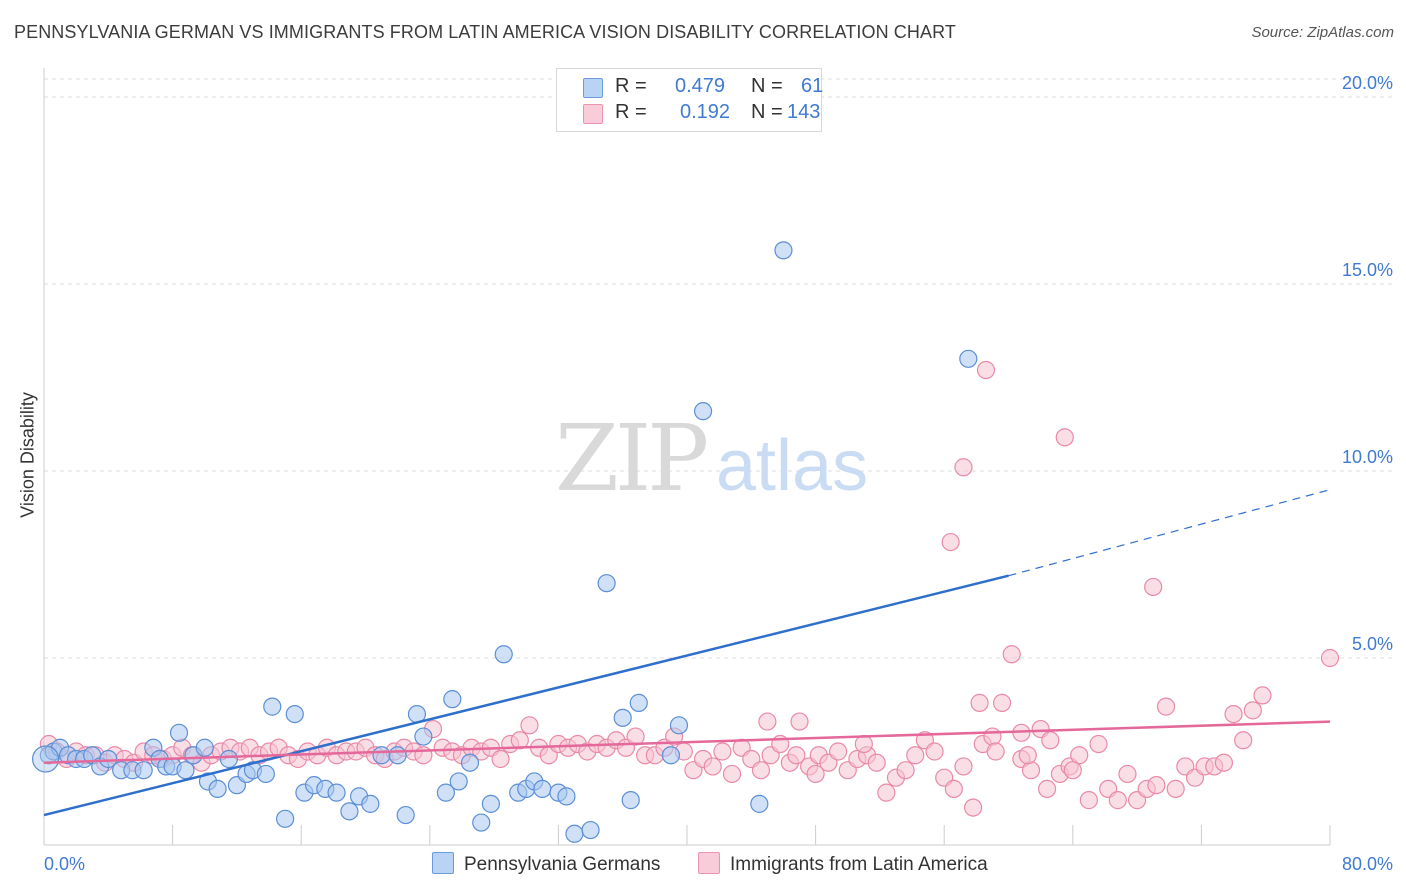 The width and height of the screenshot is (1406, 892). What do you see at coordinates (812, 86) in the screenshot?
I see `legend-n-value: 61` at bounding box center [812, 86].